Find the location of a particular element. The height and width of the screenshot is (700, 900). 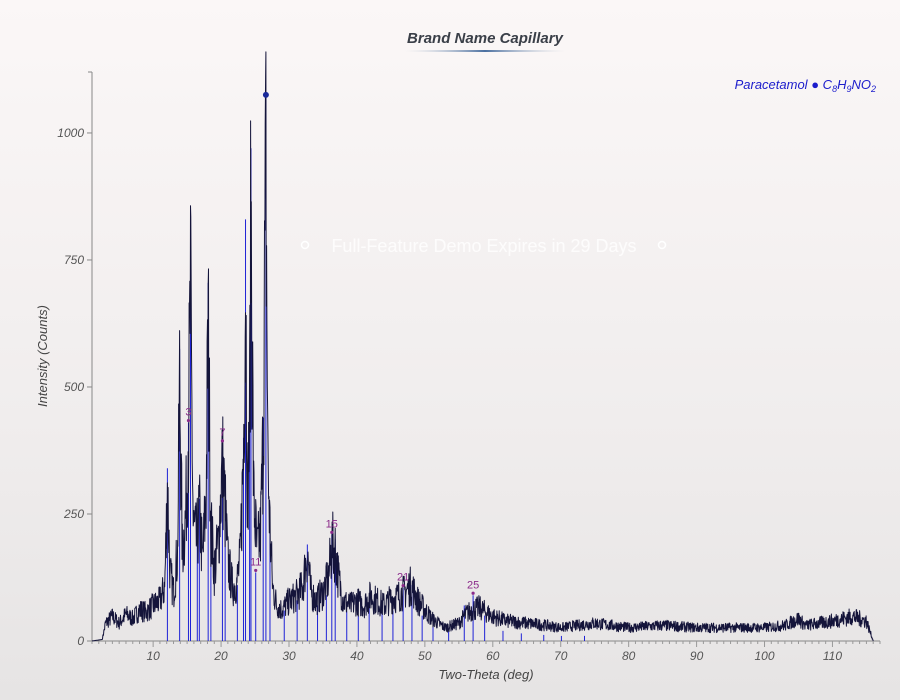

x-tick-label: 10 is located at coordinates (153, 656).